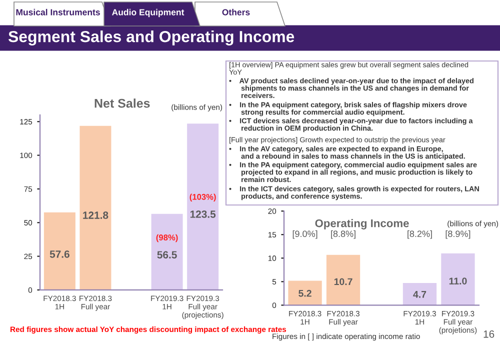 This screenshot has width=500, height=346. What do you see at coordinates (236, 12) in the screenshot?
I see `text: Others` at bounding box center [236, 12].